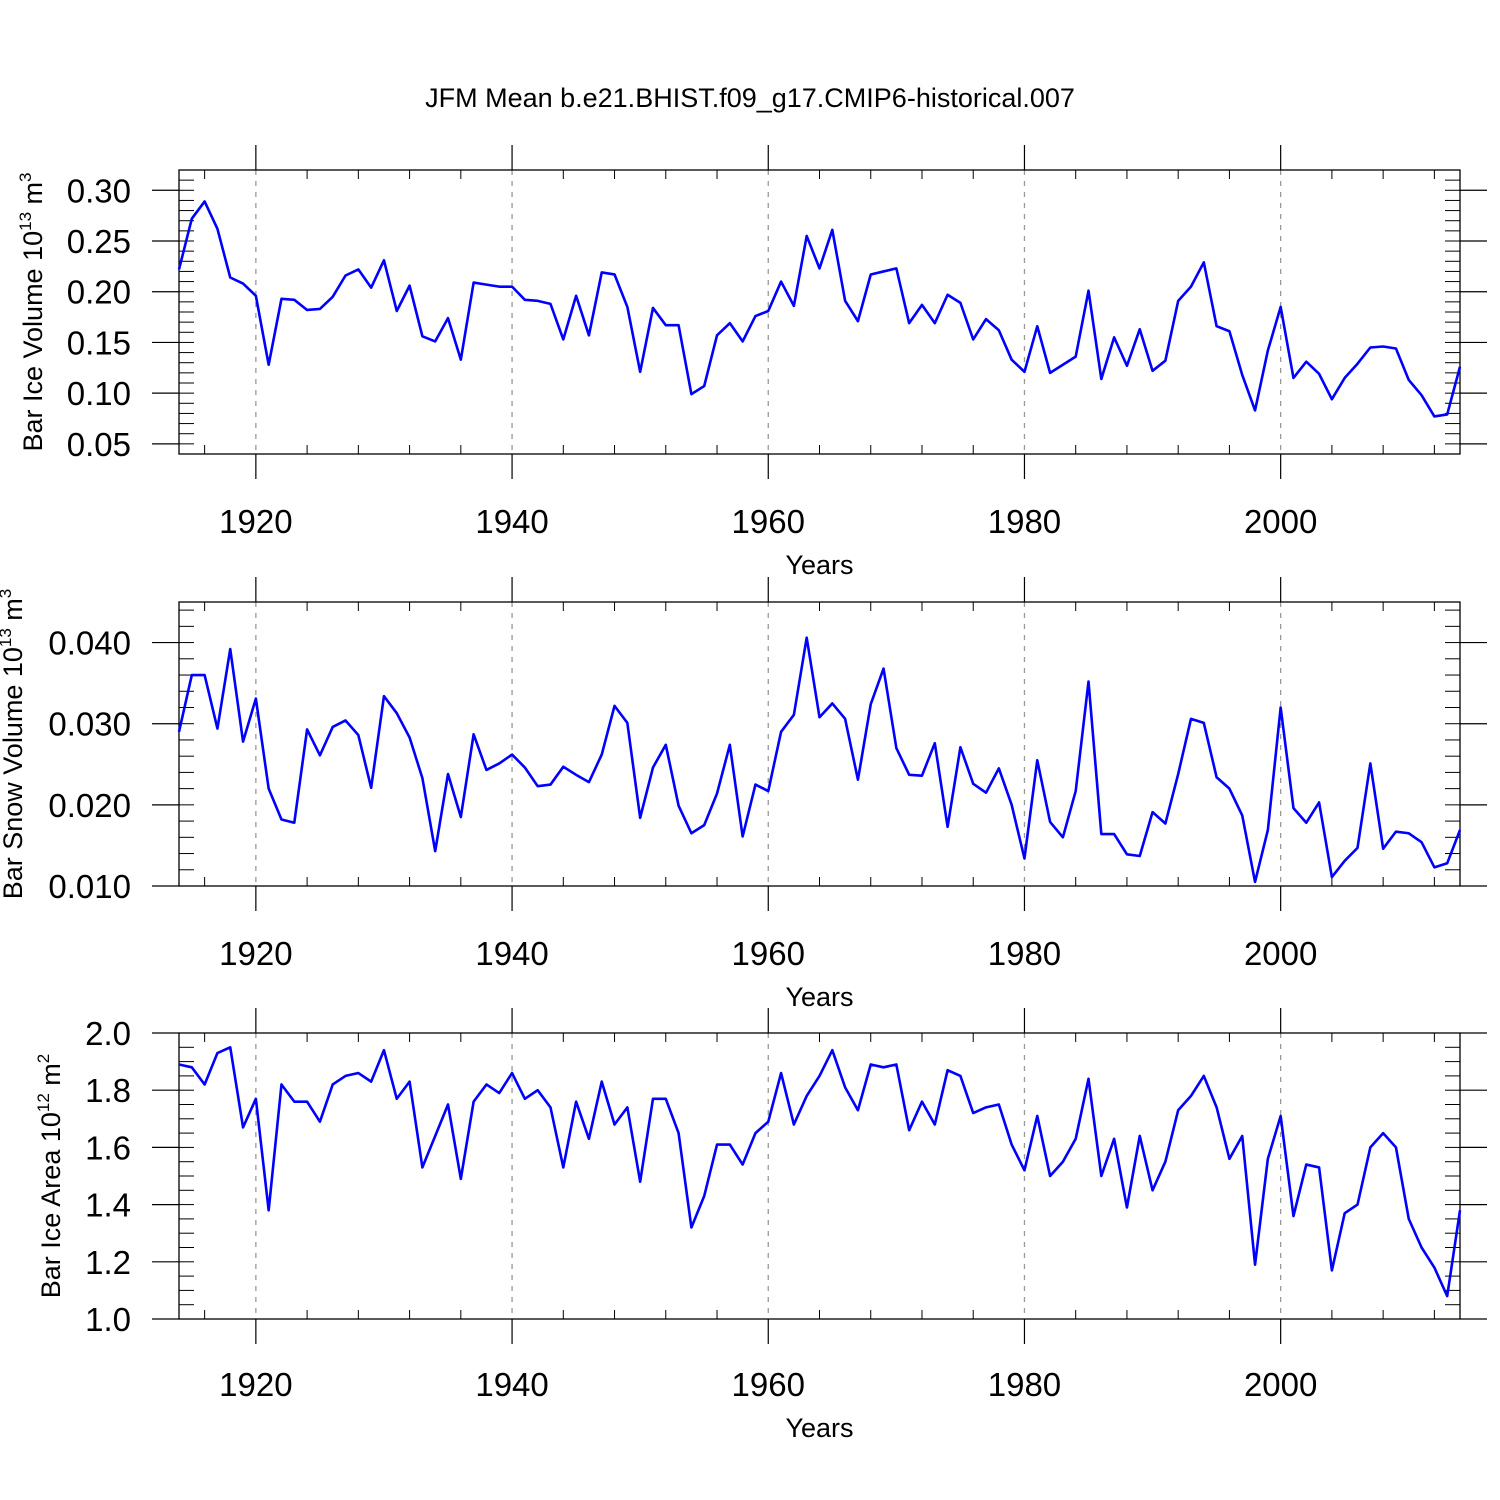 This screenshot has width=1500, height=1500. What do you see at coordinates (108, 1319) in the screenshot?
I see `y-tick-label: 1.0` at bounding box center [108, 1319].